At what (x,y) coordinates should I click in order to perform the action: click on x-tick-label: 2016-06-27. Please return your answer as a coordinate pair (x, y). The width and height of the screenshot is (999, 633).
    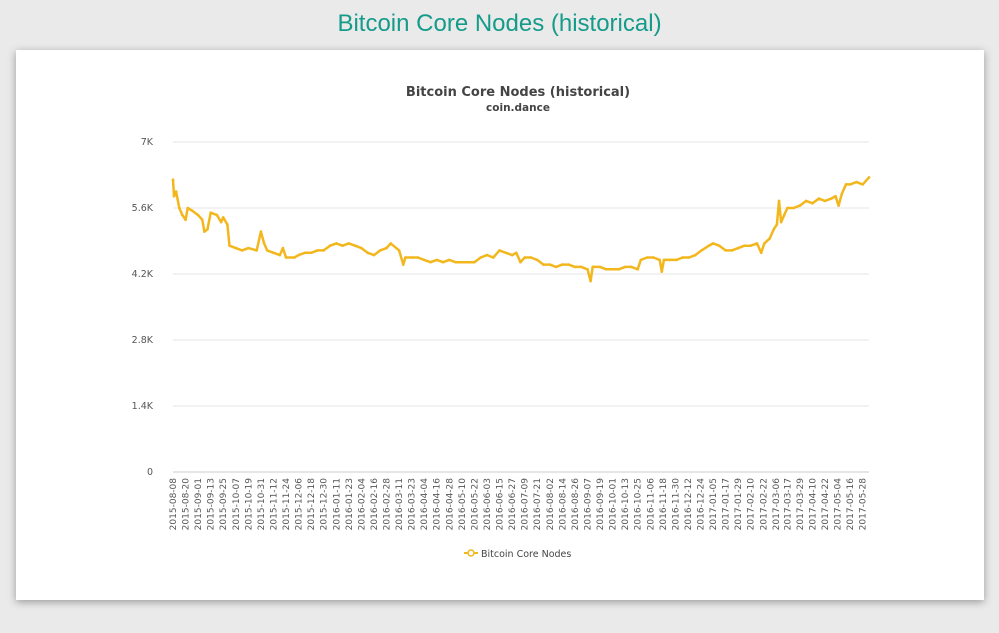
    Looking at the image, I should click on (513, 504).